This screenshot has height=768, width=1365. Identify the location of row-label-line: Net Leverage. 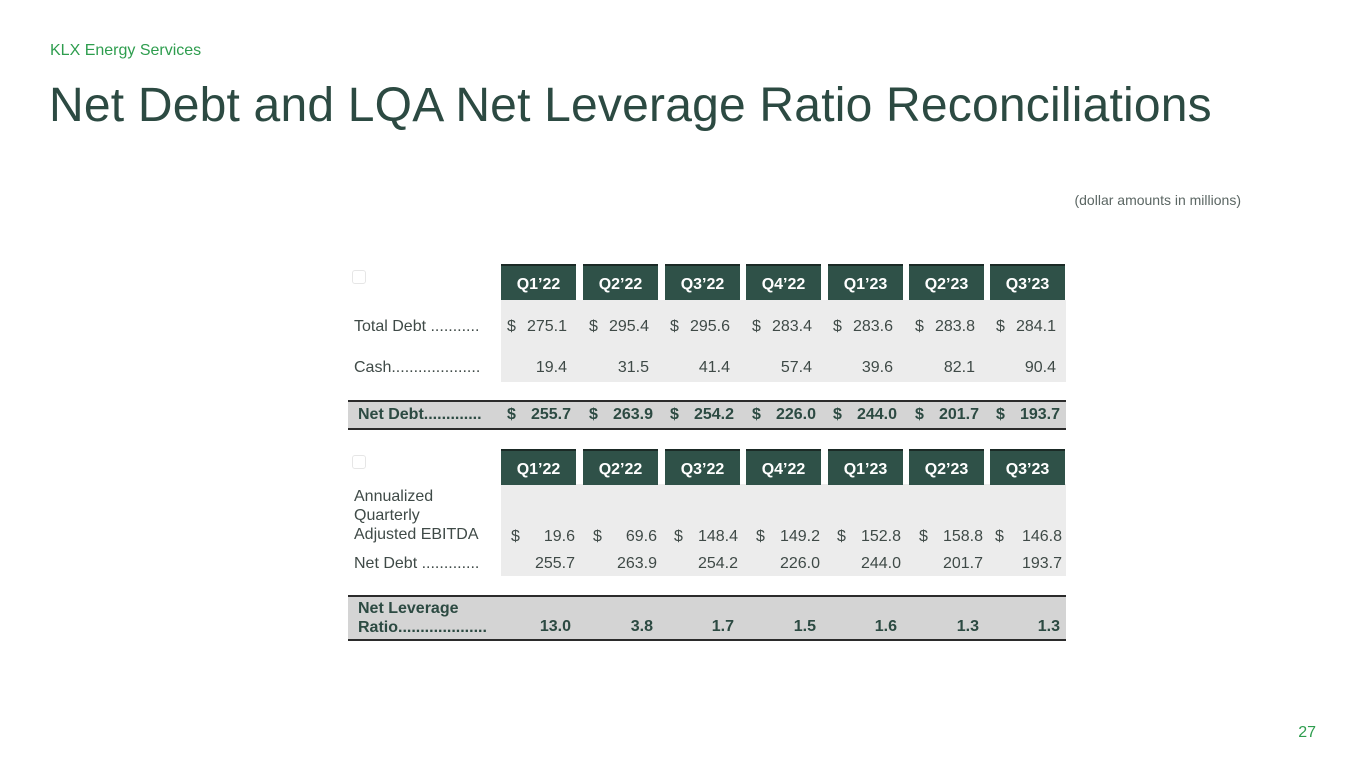
(408, 608).